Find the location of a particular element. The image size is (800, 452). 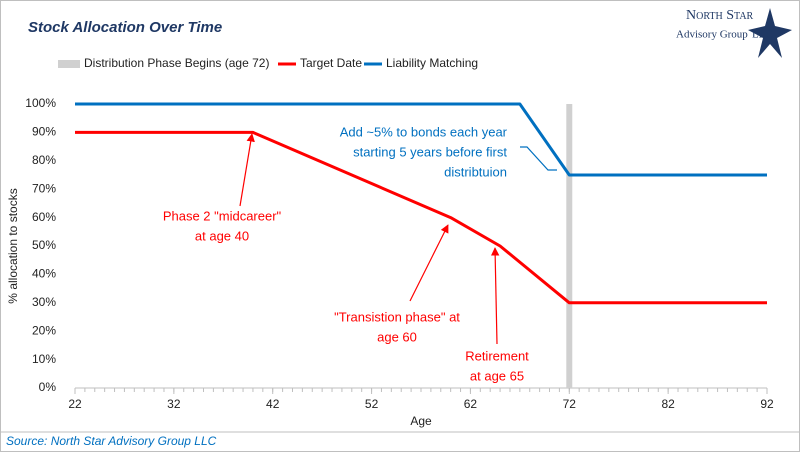

x-tick-label: 82 is located at coordinates (668, 404).